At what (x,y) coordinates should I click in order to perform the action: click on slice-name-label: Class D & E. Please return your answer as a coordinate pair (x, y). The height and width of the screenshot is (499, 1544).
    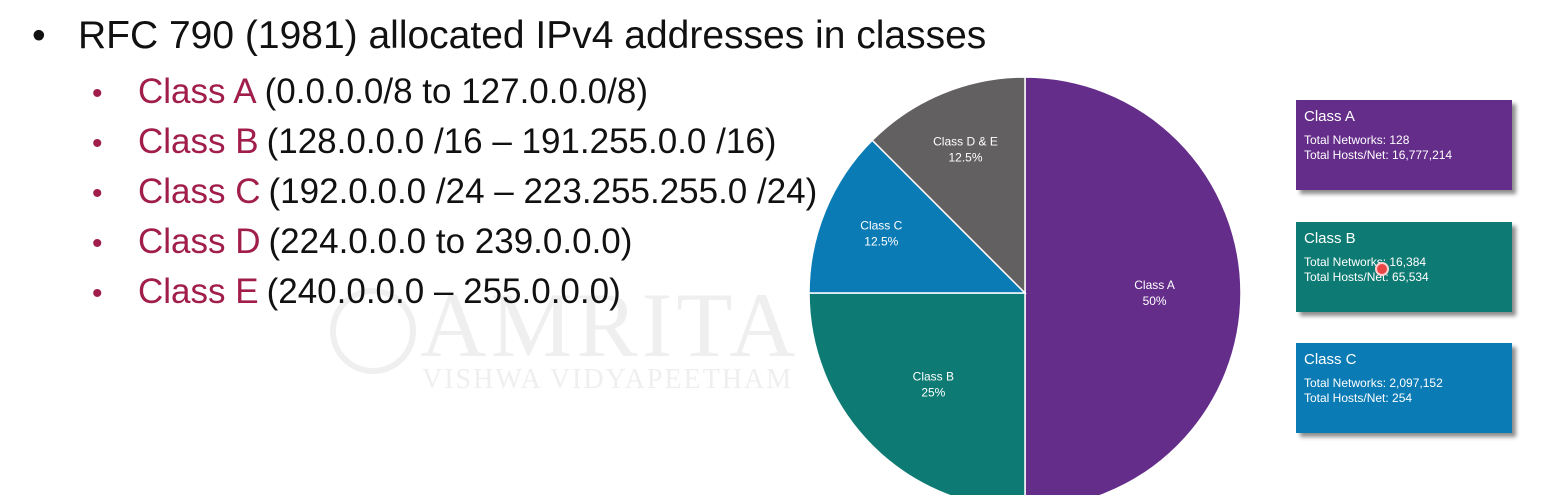
    Looking at the image, I should click on (965, 141).